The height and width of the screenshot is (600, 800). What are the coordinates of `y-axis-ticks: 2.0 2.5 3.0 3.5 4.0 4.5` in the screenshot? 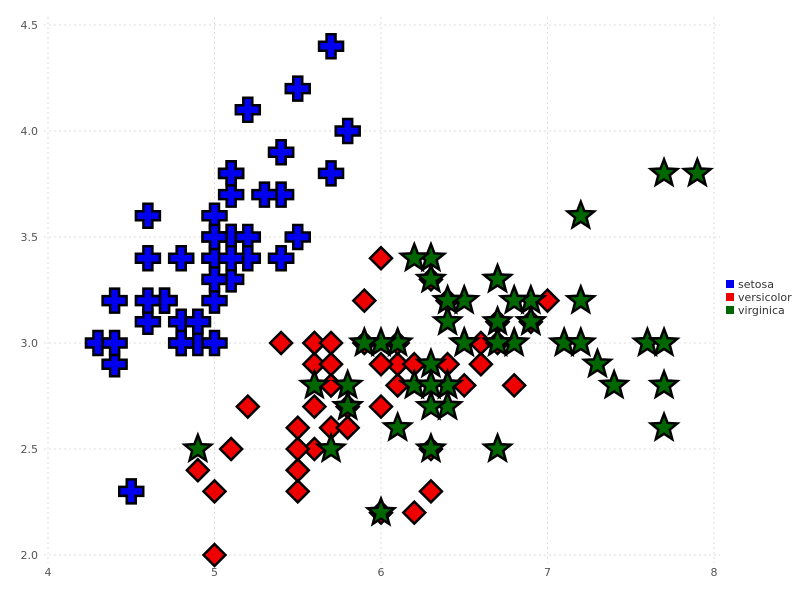 It's located at (30, 290).